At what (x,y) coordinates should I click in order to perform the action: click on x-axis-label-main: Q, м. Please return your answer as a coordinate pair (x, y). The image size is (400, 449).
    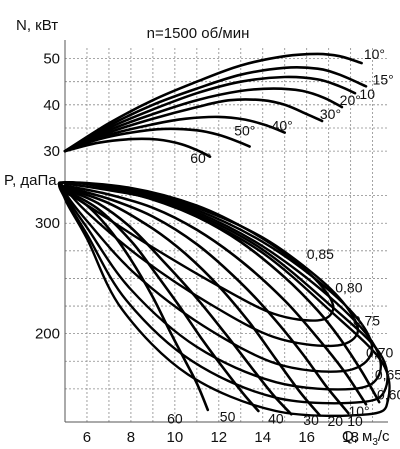
    Looking at the image, I should click on (357, 436).